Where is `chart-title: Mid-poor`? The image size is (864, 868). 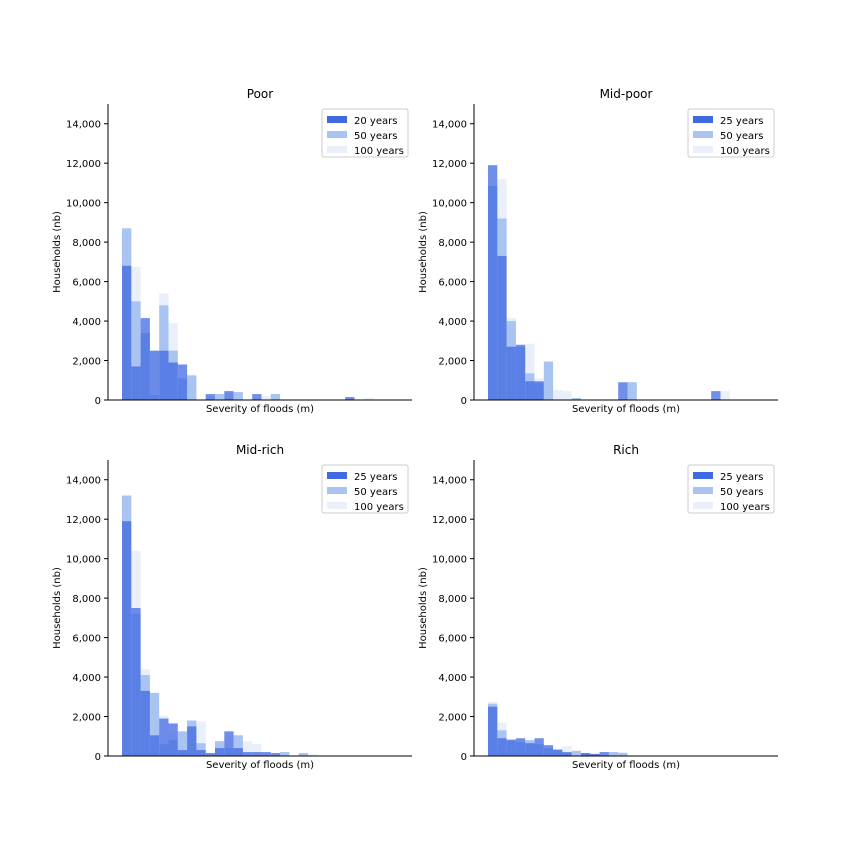
chart-title: Mid-poor is located at coordinates (626, 94).